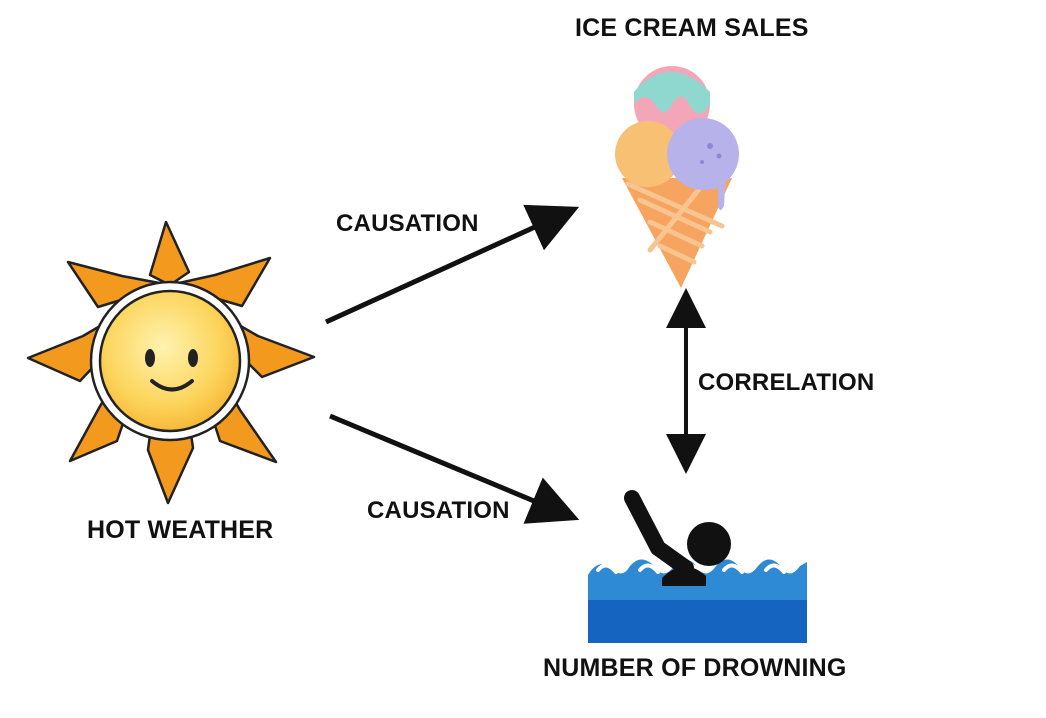 This screenshot has width=1046, height=718. Describe the element at coordinates (180, 530) in the screenshot. I see `hot-weather-label: HOT WEATHER` at that location.